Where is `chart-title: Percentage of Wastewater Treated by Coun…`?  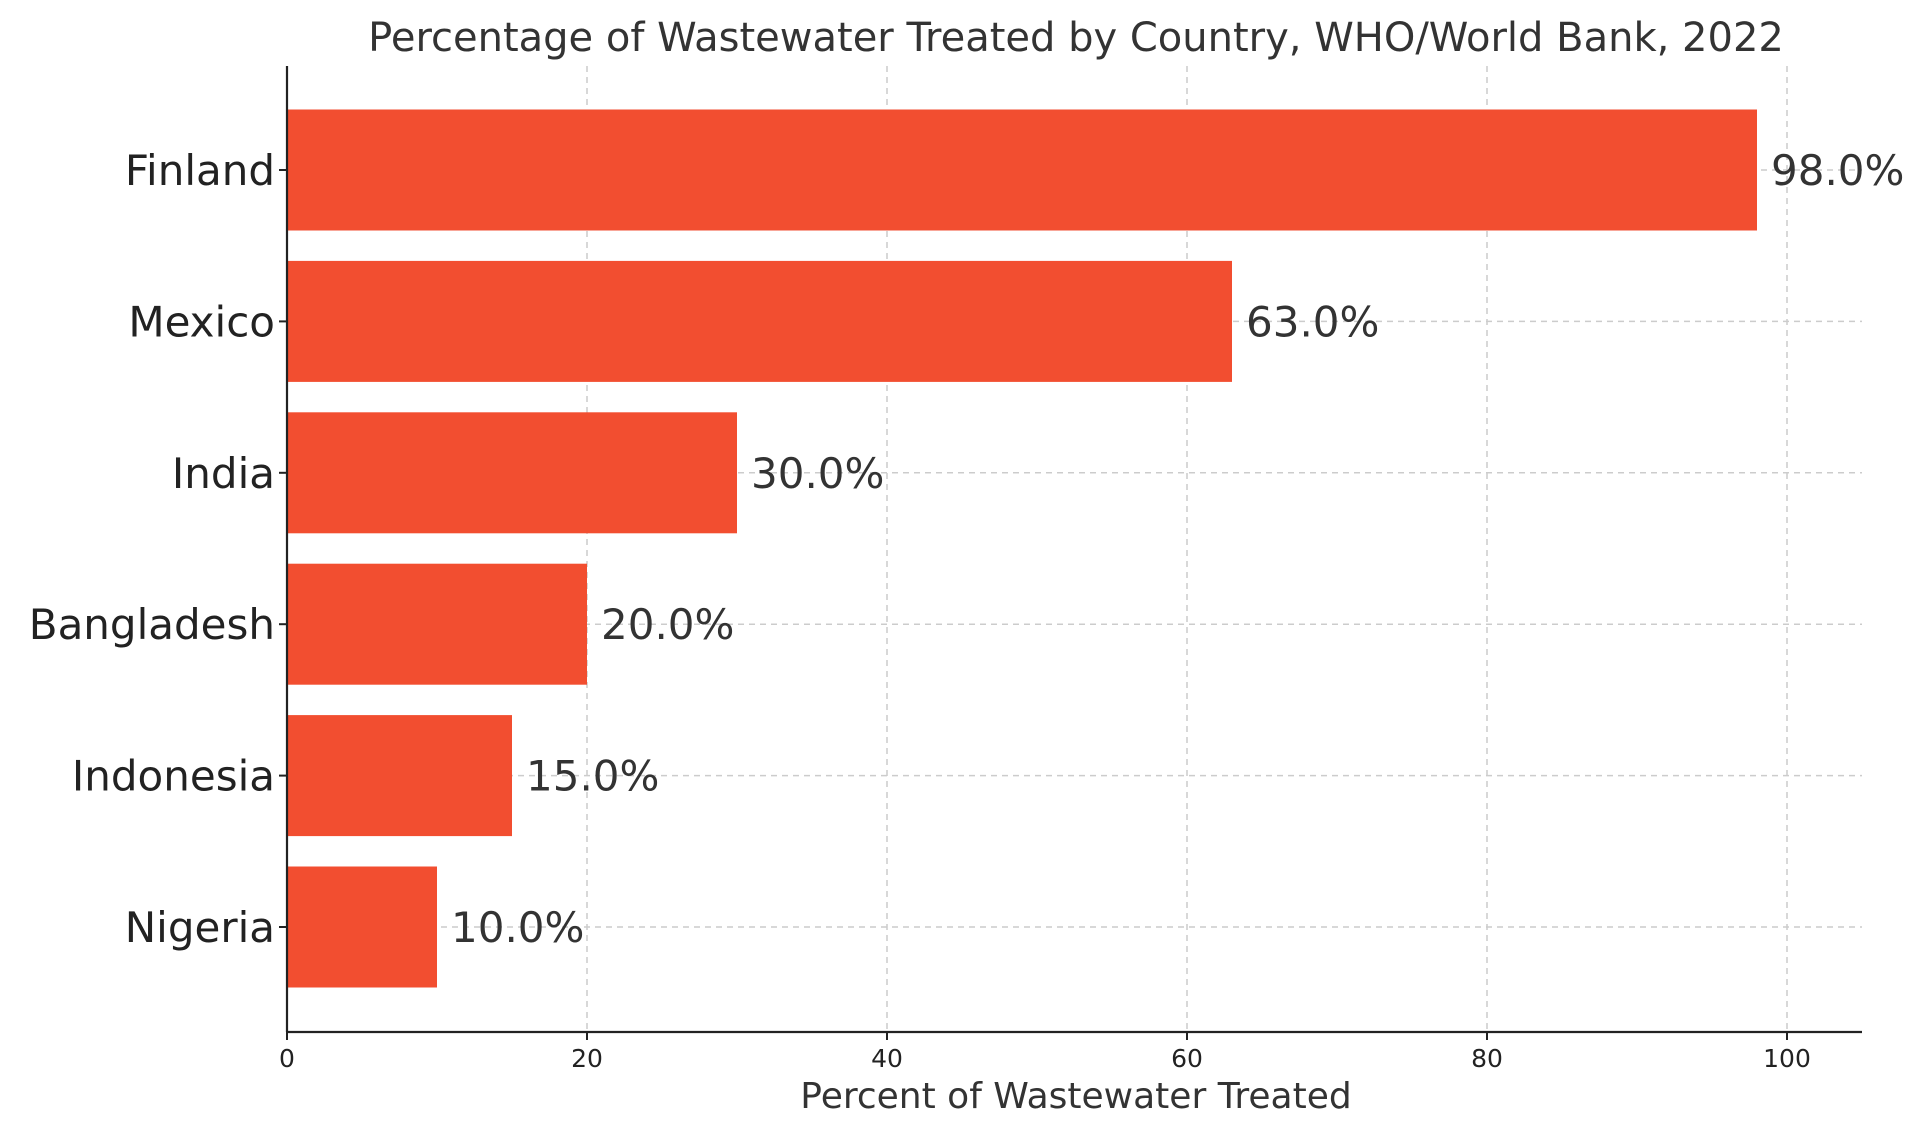 chart-title: Percentage of Wastewater Treated by Coun… is located at coordinates (1076, 38).